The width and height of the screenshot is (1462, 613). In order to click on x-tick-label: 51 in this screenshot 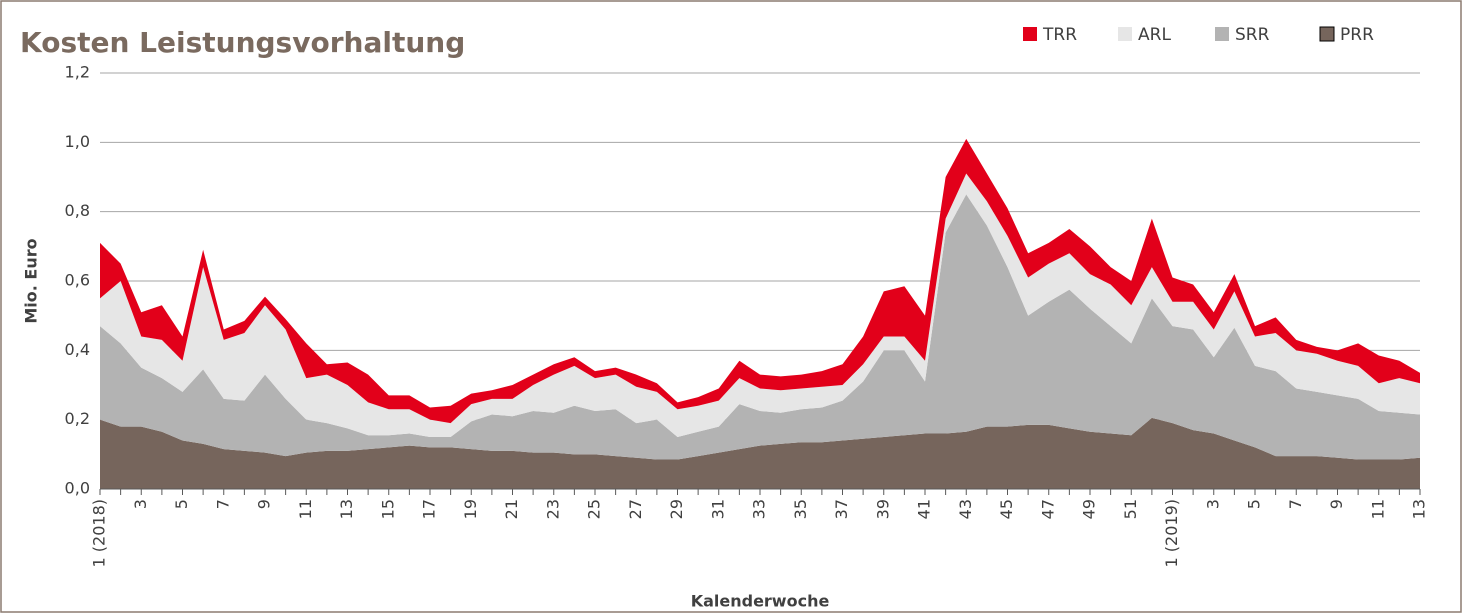, I will do `click(1130, 509)`.